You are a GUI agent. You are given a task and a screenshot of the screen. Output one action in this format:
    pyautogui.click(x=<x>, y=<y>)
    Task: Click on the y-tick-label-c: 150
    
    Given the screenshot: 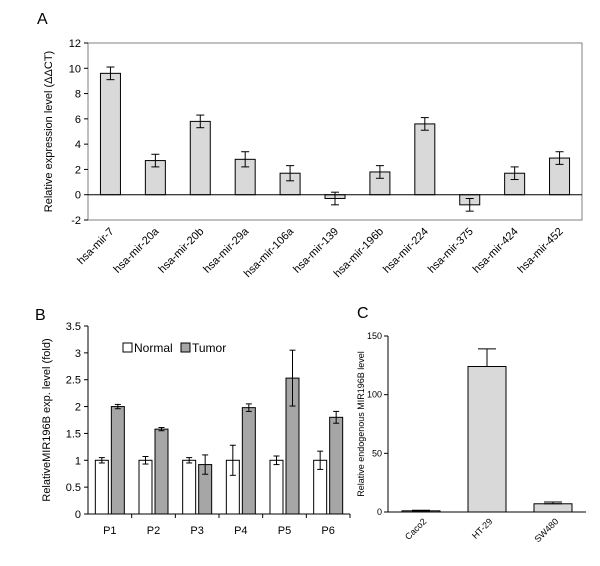 What is the action you would take?
    pyautogui.click(x=374, y=336)
    